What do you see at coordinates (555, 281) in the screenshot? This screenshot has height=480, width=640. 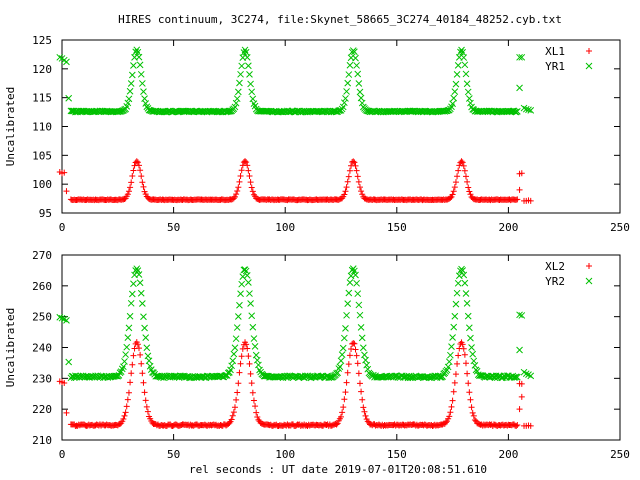 I see `legend-label-YR2: YR2` at bounding box center [555, 281].